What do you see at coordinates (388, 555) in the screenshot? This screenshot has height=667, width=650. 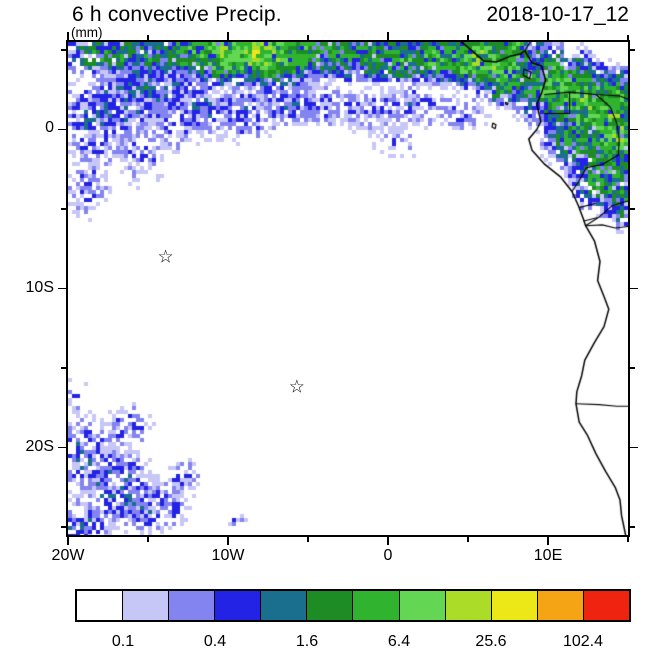 I see `x-axis-label: 0` at bounding box center [388, 555].